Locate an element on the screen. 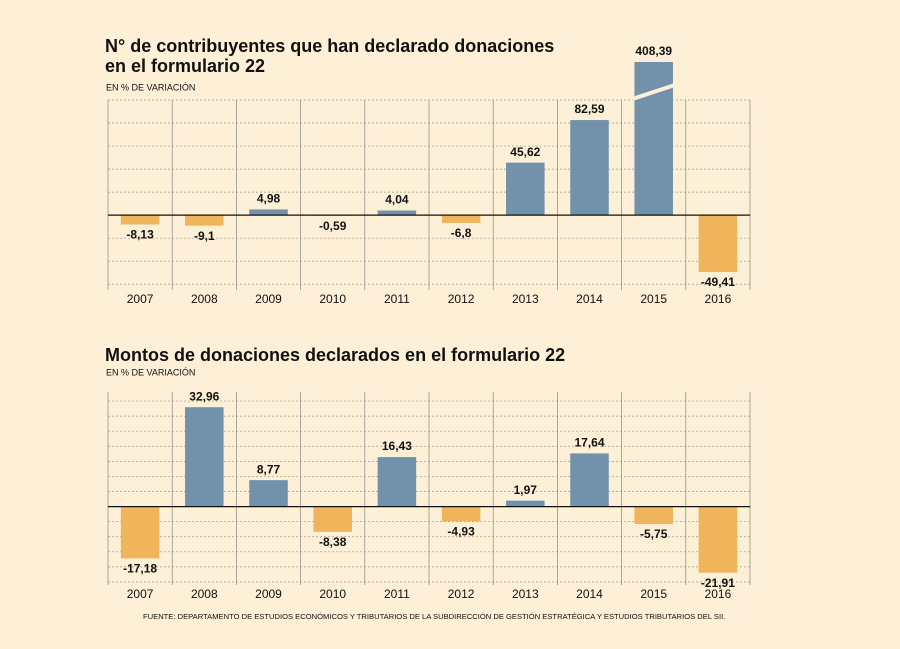 The height and width of the screenshot is (649, 900). data-label: -5,75 is located at coordinates (654, 534).